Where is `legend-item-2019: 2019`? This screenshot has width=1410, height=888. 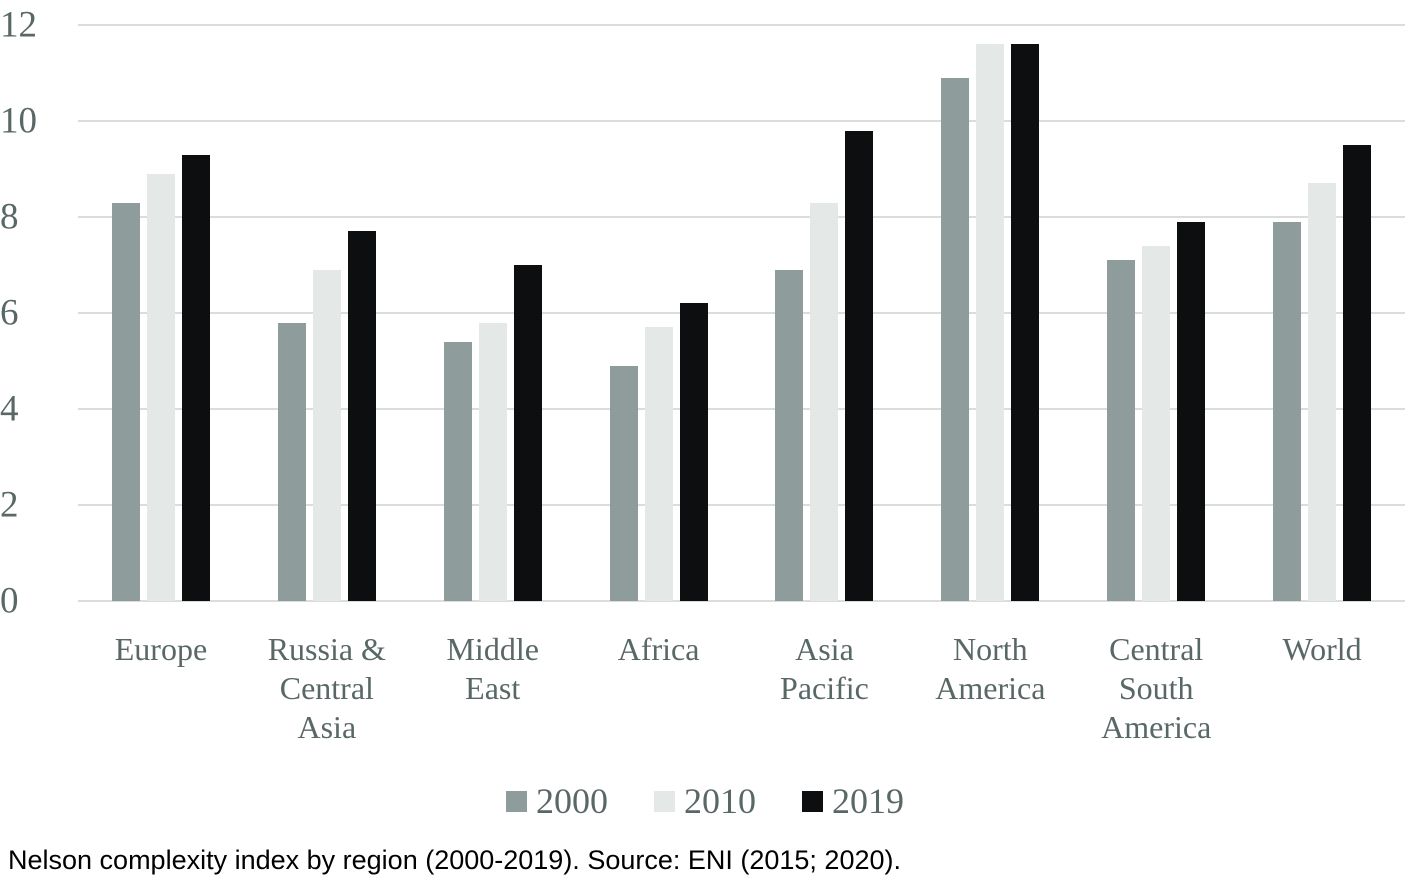 legend-item-2019: 2019 is located at coordinates (853, 801).